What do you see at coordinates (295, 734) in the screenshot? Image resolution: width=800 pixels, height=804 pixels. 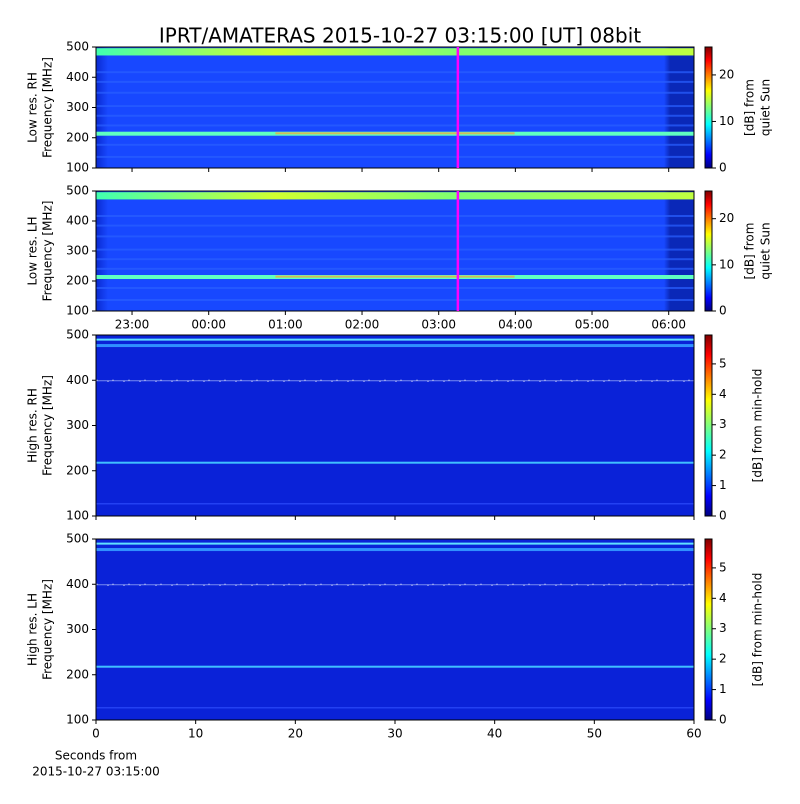 I see `x-tick-label: 20` at bounding box center [295, 734].